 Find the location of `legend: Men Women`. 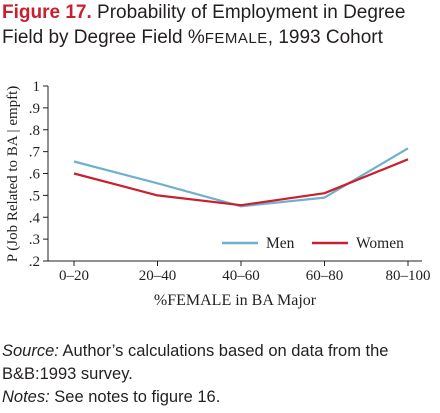

legend: Men Women is located at coordinates (313, 243).